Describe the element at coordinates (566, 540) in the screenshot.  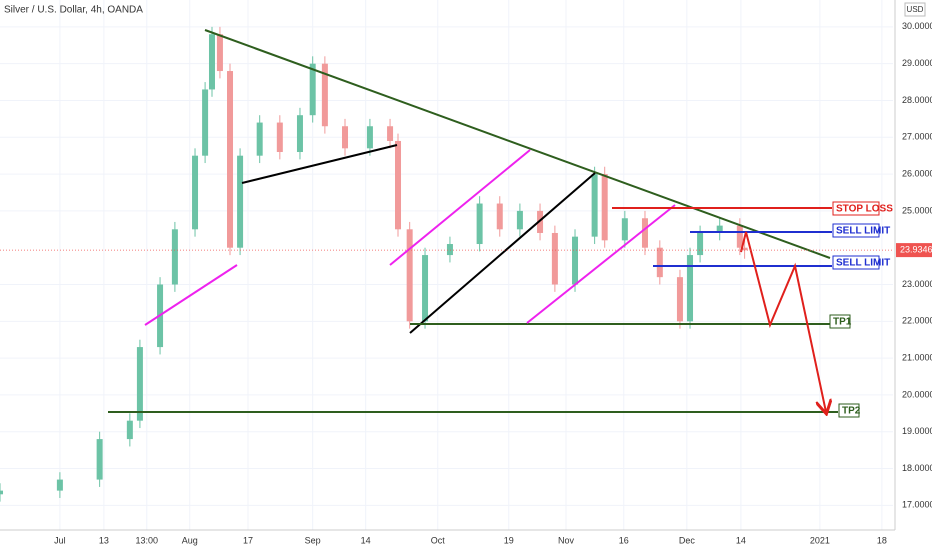
I see `x-tick-label: Nov` at that location.